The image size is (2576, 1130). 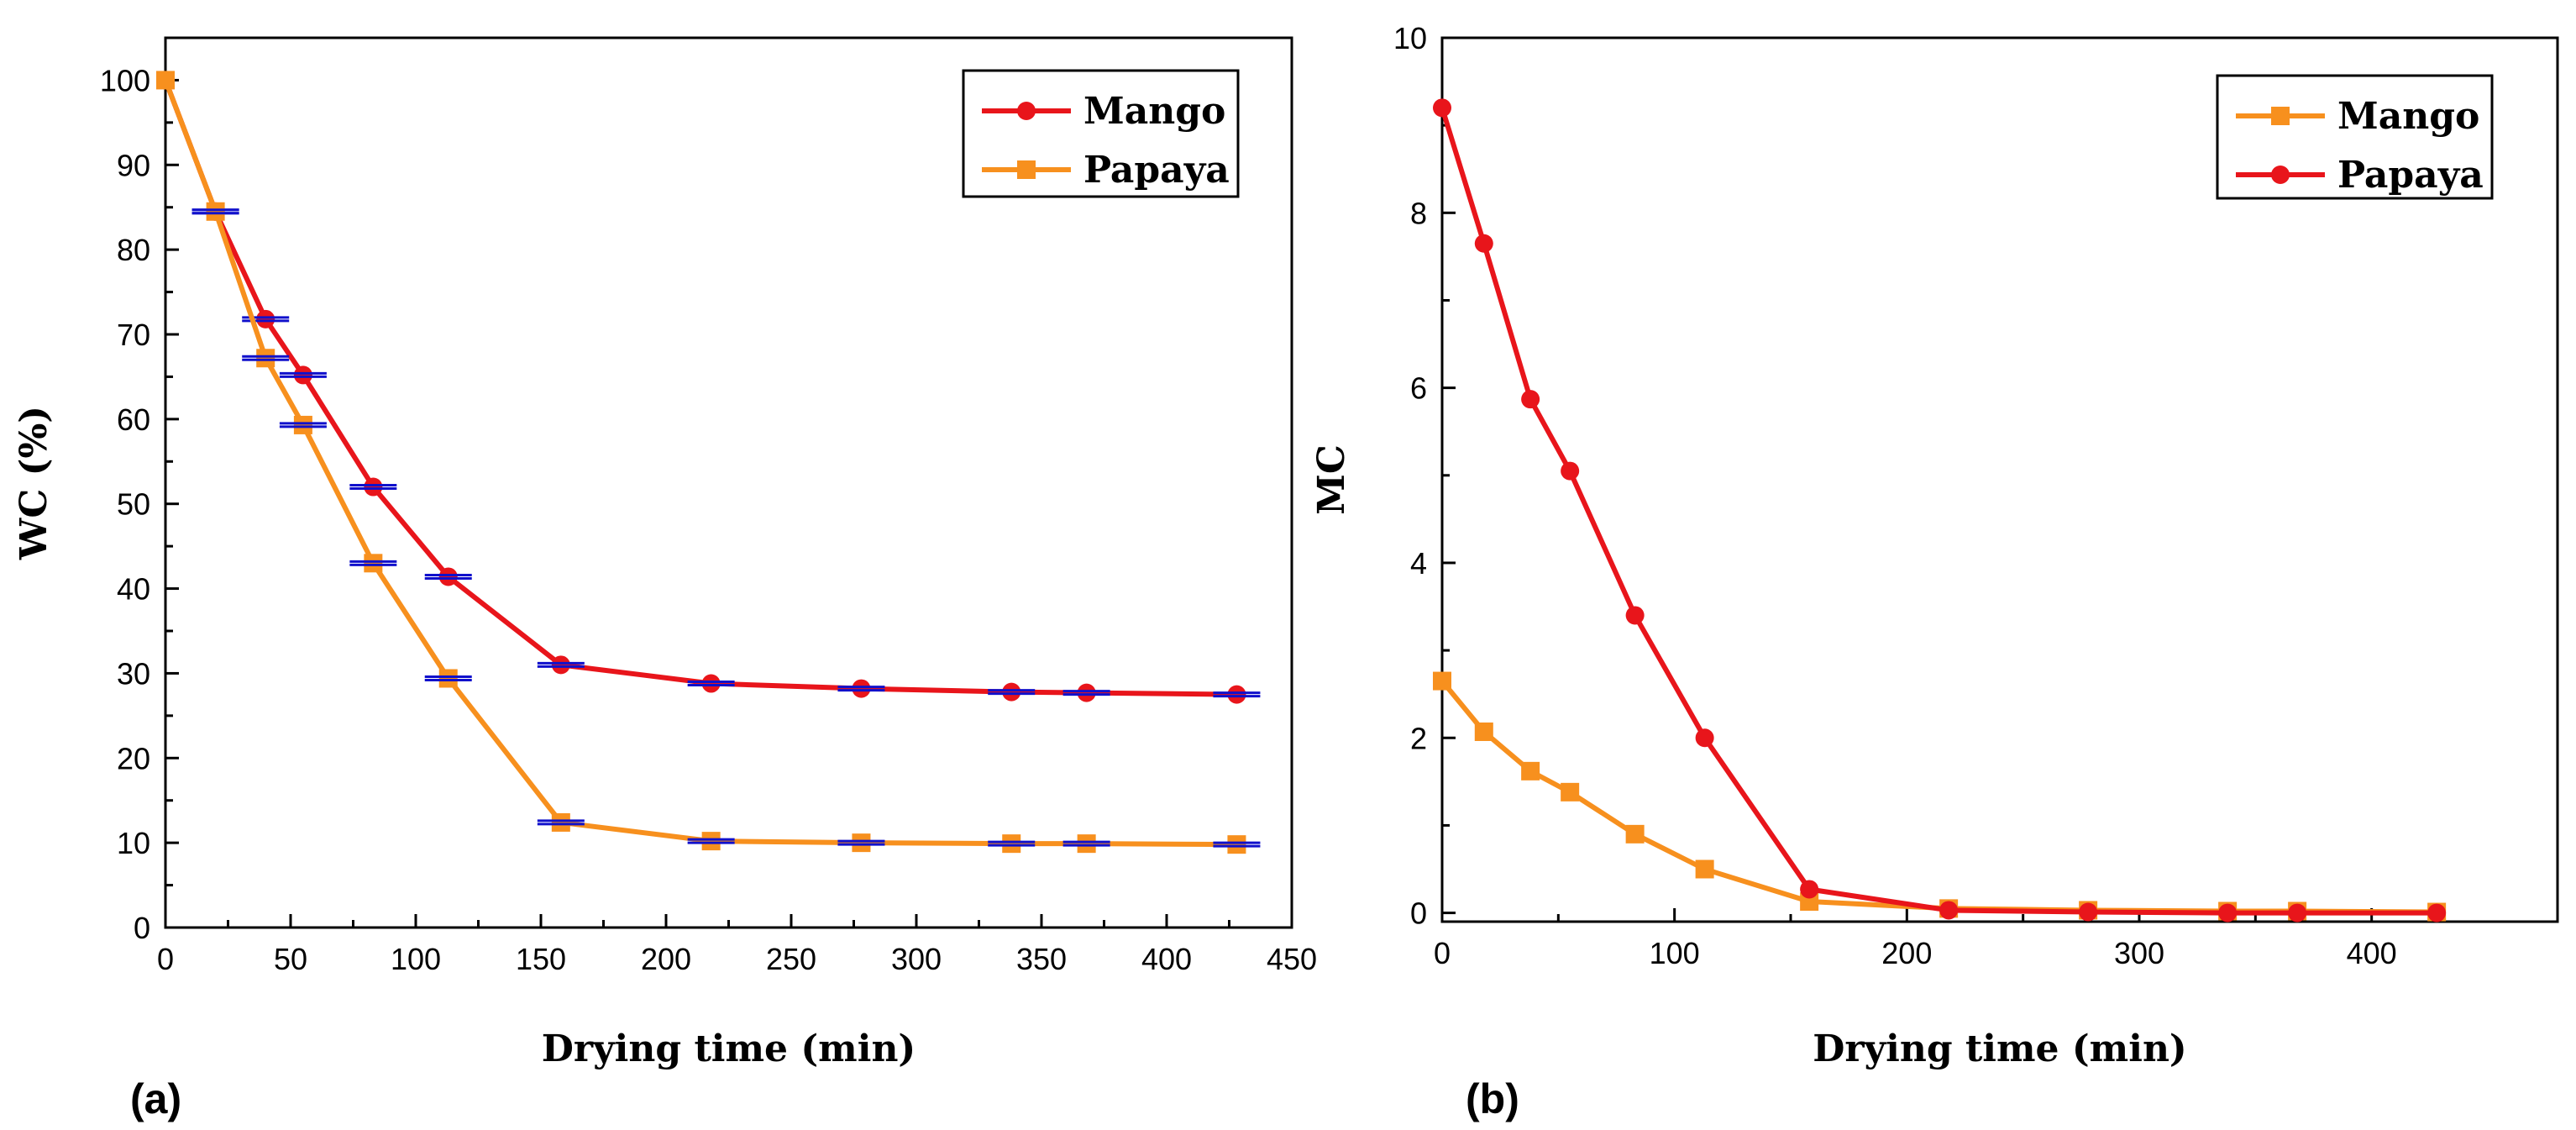 I want to click on series-mango, so click(x=1940, y=796).